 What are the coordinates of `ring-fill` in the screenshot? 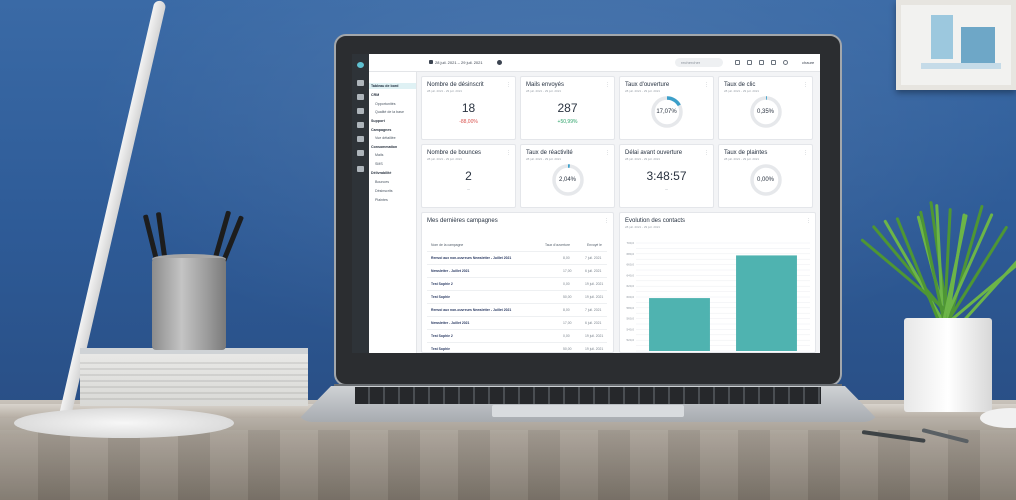 It's located at (666, 112).